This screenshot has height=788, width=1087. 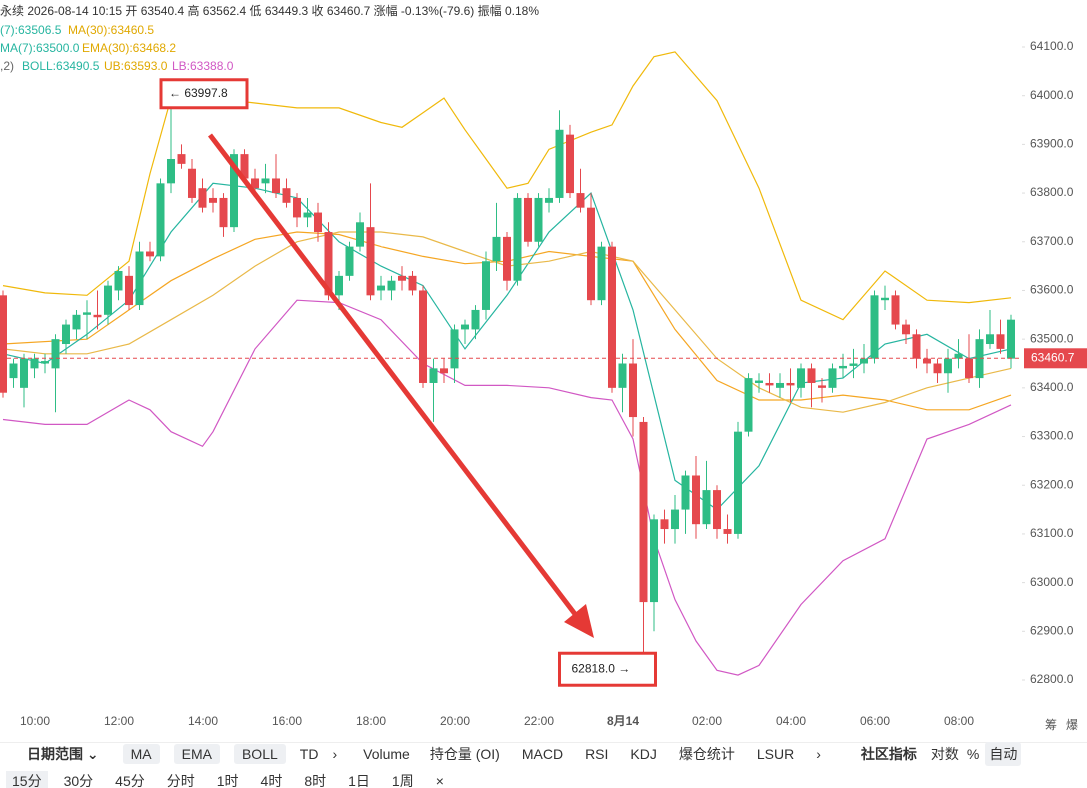 I want to click on y-tick-label: 62800.0, so click(x=1052, y=679).